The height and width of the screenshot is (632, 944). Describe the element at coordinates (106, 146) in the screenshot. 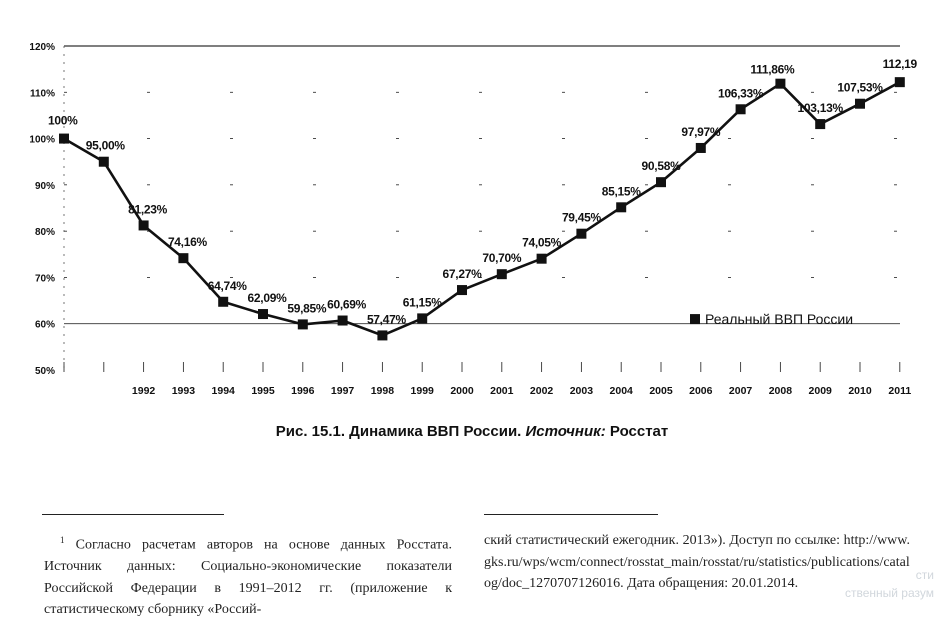

I see `data-label: 95,00%` at that location.